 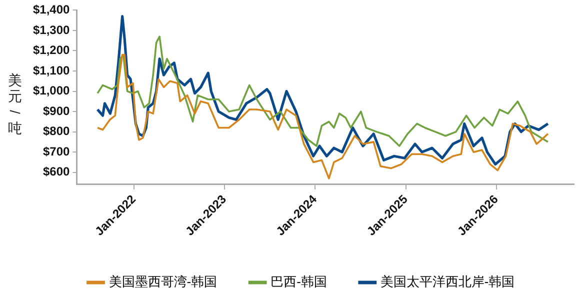 What do you see at coordinates (56, 131) in the screenshot?
I see `y-tick-label: $800` at bounding box center [56, 131].